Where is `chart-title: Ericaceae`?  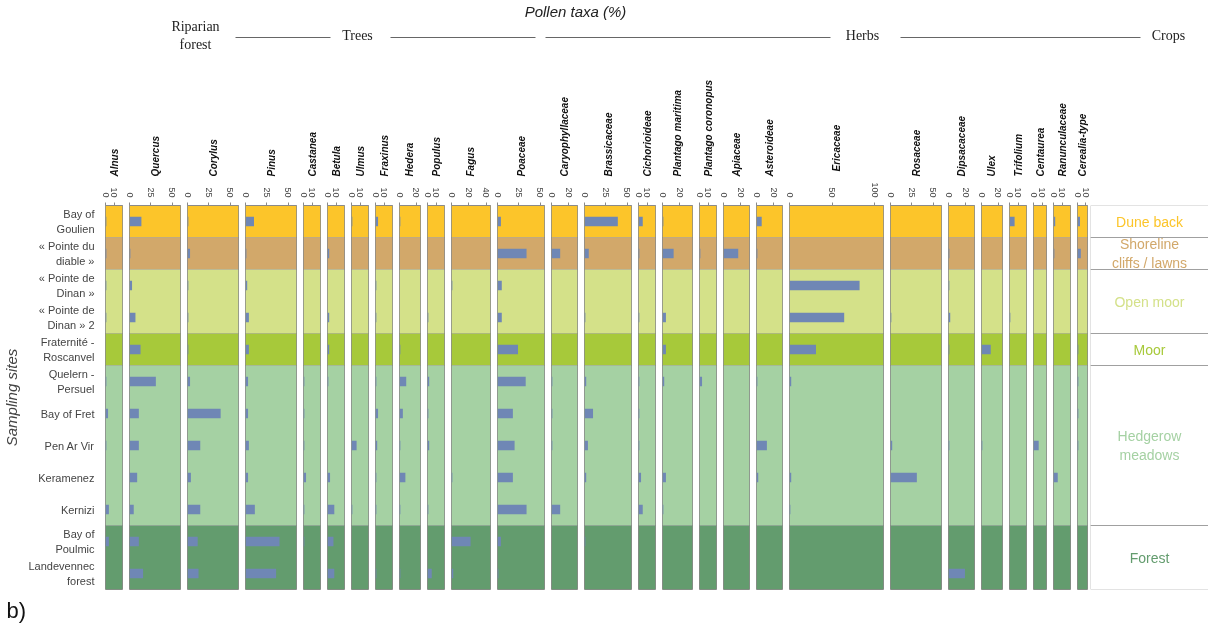 chart-title: Ericaceae is located at coordinates (836, 148).